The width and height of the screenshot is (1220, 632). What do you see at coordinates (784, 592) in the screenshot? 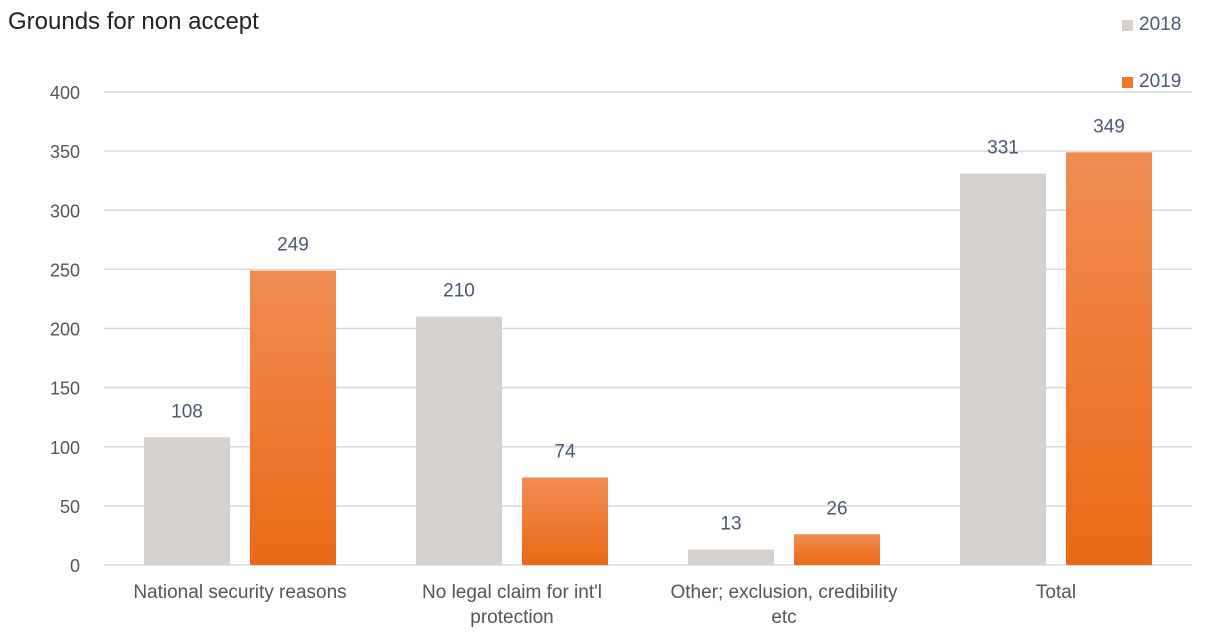
I see `category-label: Other; exclusion, credibility` at bounding box center [784, 592].